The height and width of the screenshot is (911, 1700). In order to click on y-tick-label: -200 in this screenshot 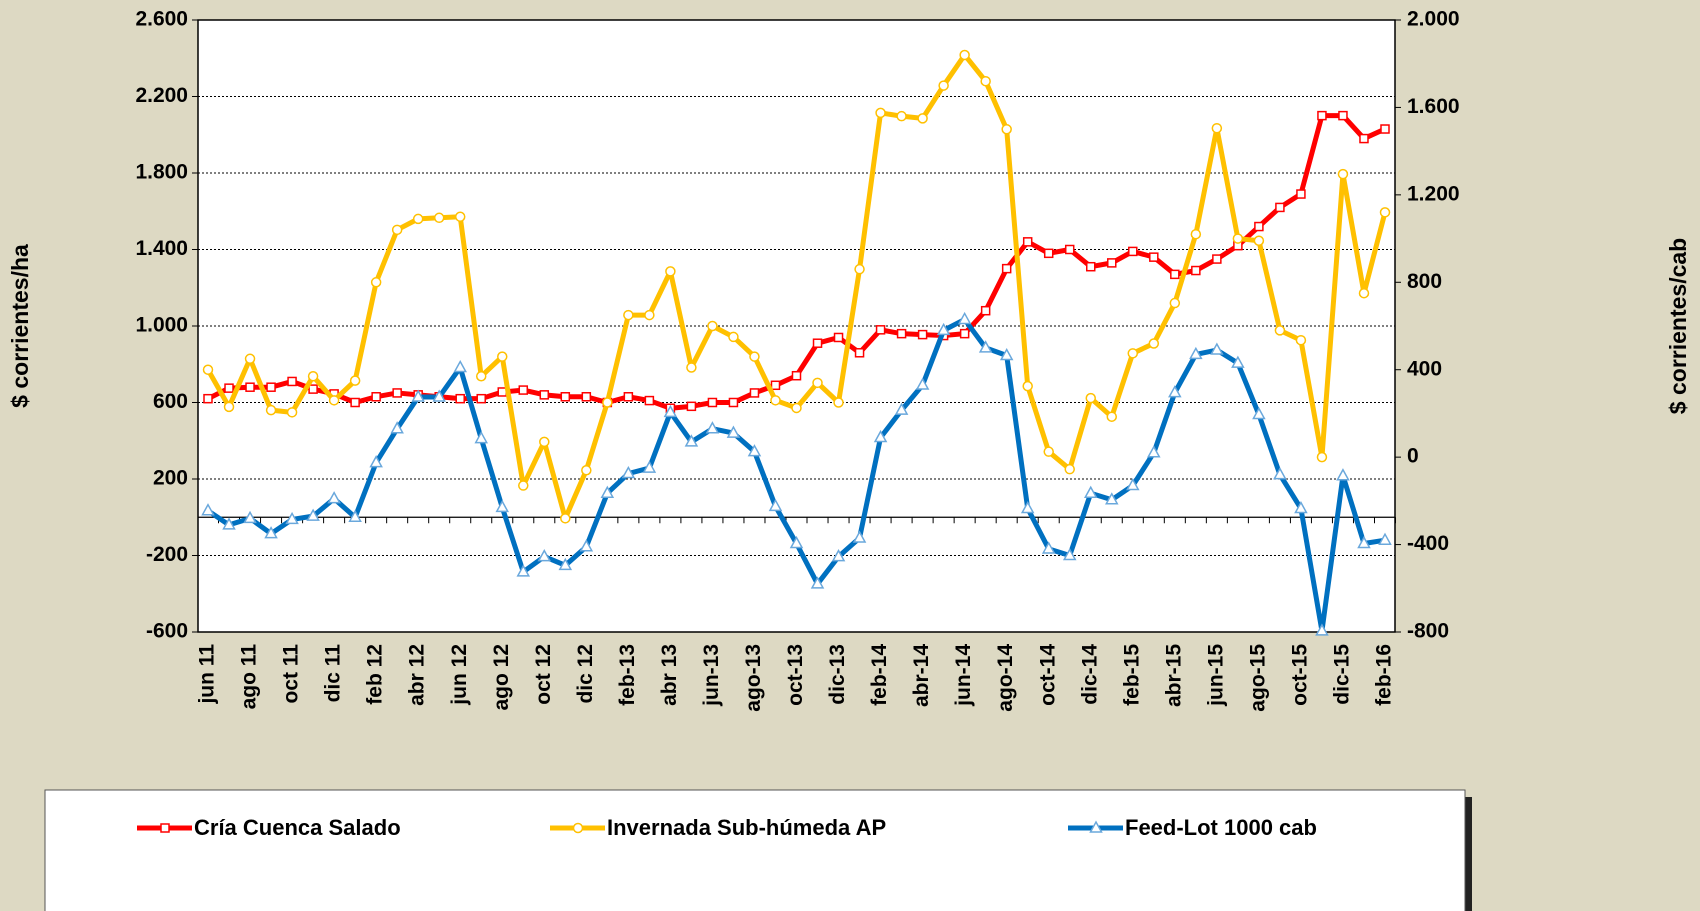, I will do `click(167, 554)`.